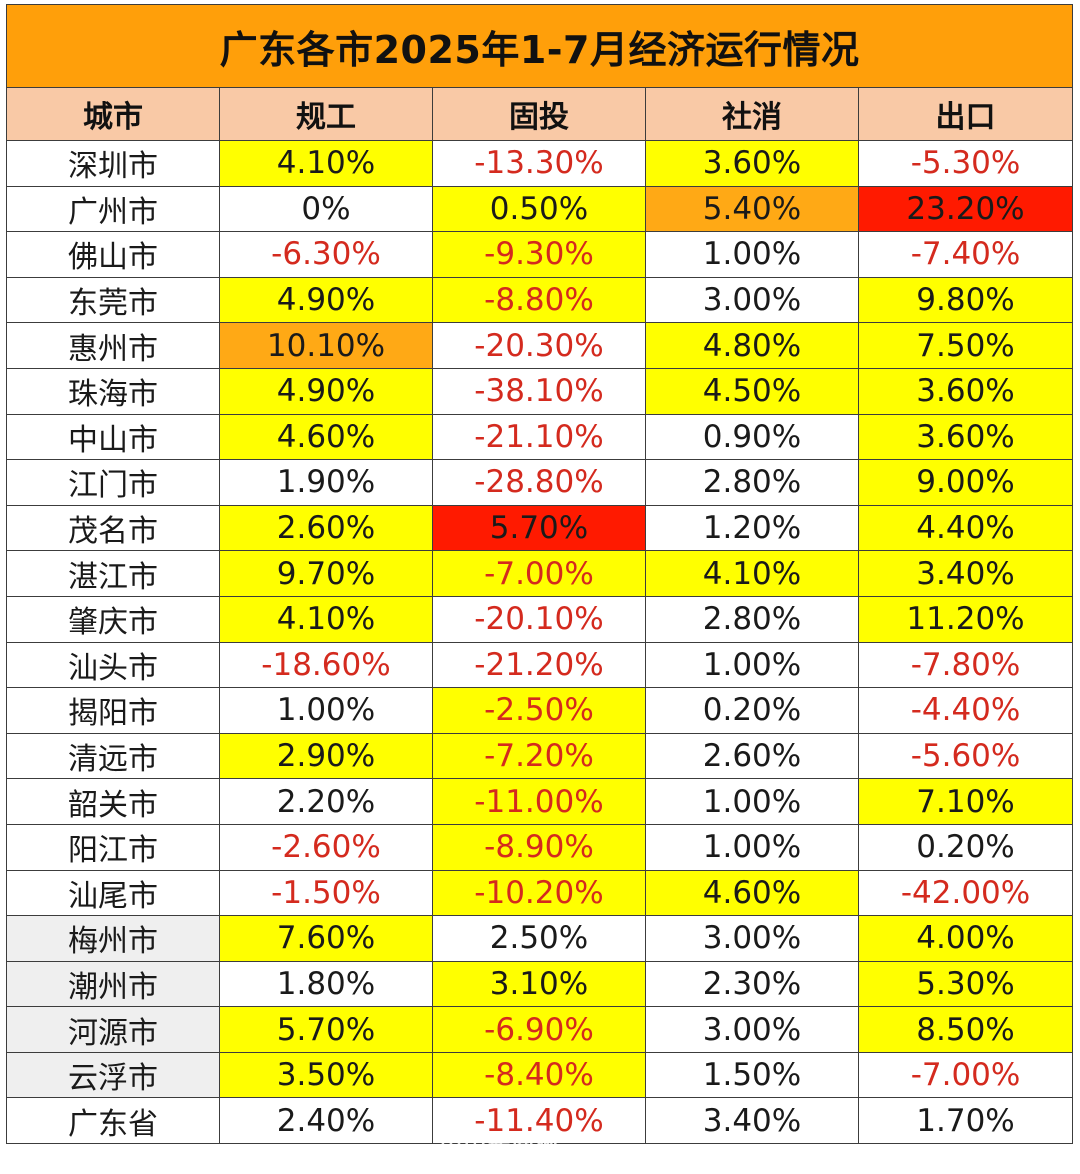 The height and width of the screenshot is (1174, 1080). Describe the element at coordinates (326, 984) in the screenshot. I see `industry-value-cell: 1.80%` at that location.